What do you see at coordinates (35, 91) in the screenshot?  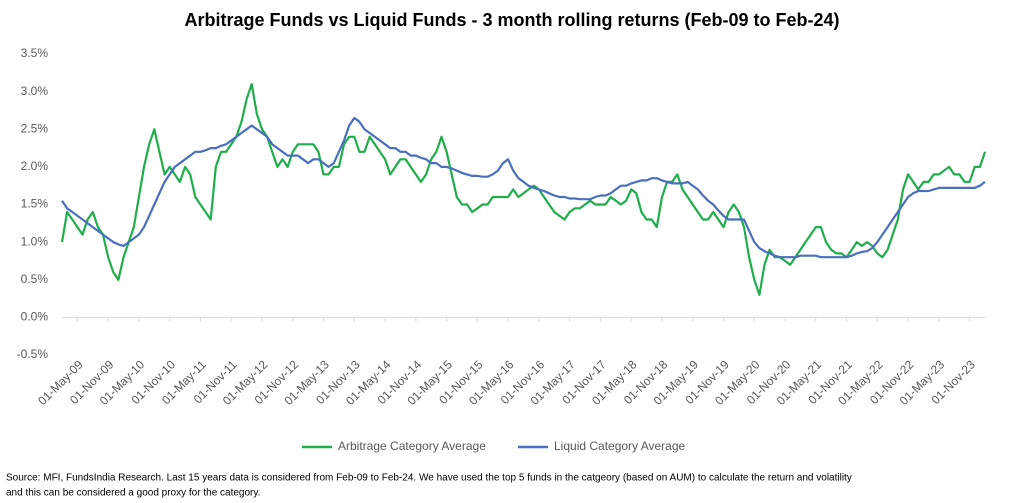 I see `y-tick-label: 3.0%` at bounding box center [35, 91].